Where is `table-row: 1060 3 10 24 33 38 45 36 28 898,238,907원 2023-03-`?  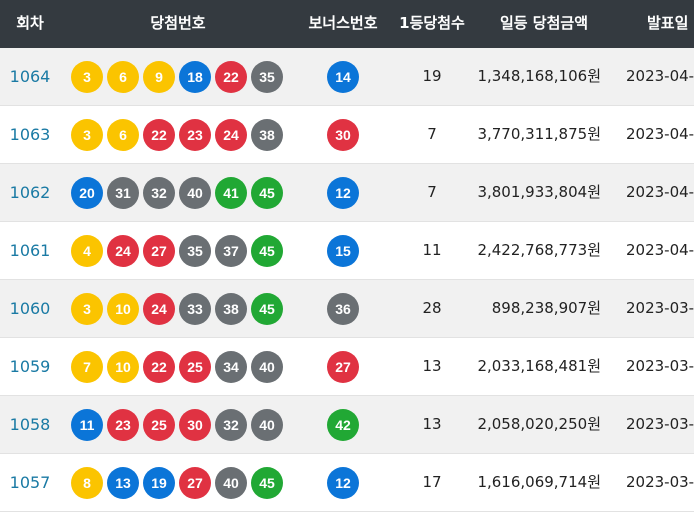
table-row: 1060 3 10 24 33 38 45 36 28 898,238,907원 2023-03- is located at coordinates (347, 309).